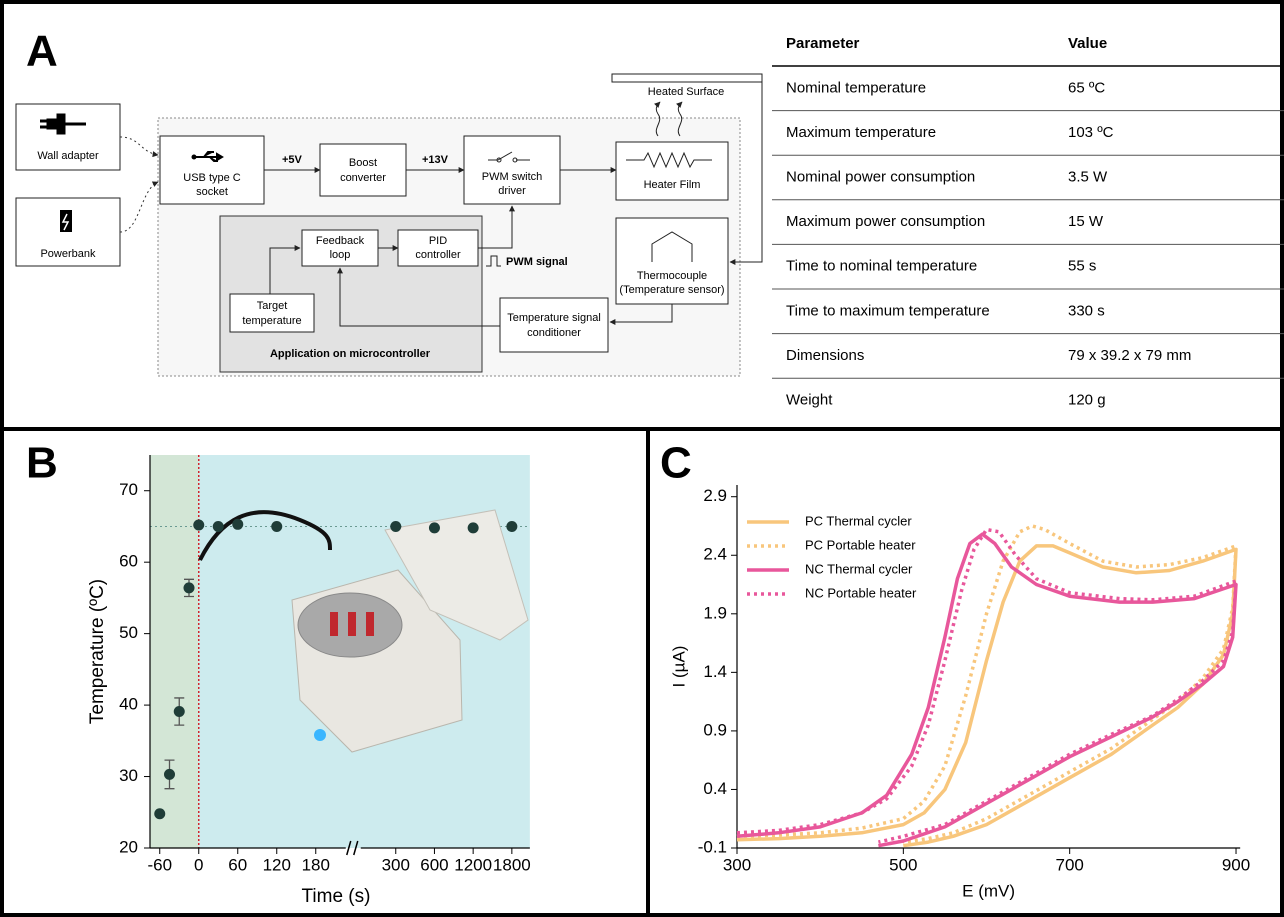  Describe the element at coordinates (68, 254) in the screenshot. I see `node-label: Powerbank` at that location.